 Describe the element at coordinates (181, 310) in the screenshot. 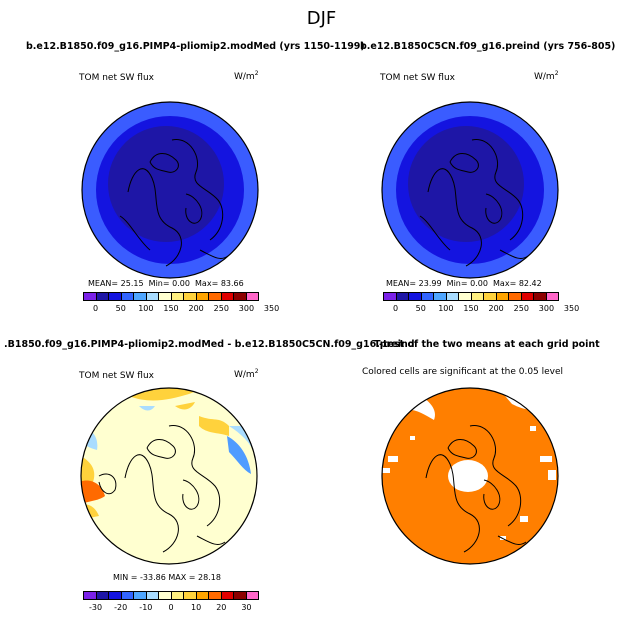

I see `panel1-colorbar-labels: 0 50 100 150 200 250 300 350` at that location.